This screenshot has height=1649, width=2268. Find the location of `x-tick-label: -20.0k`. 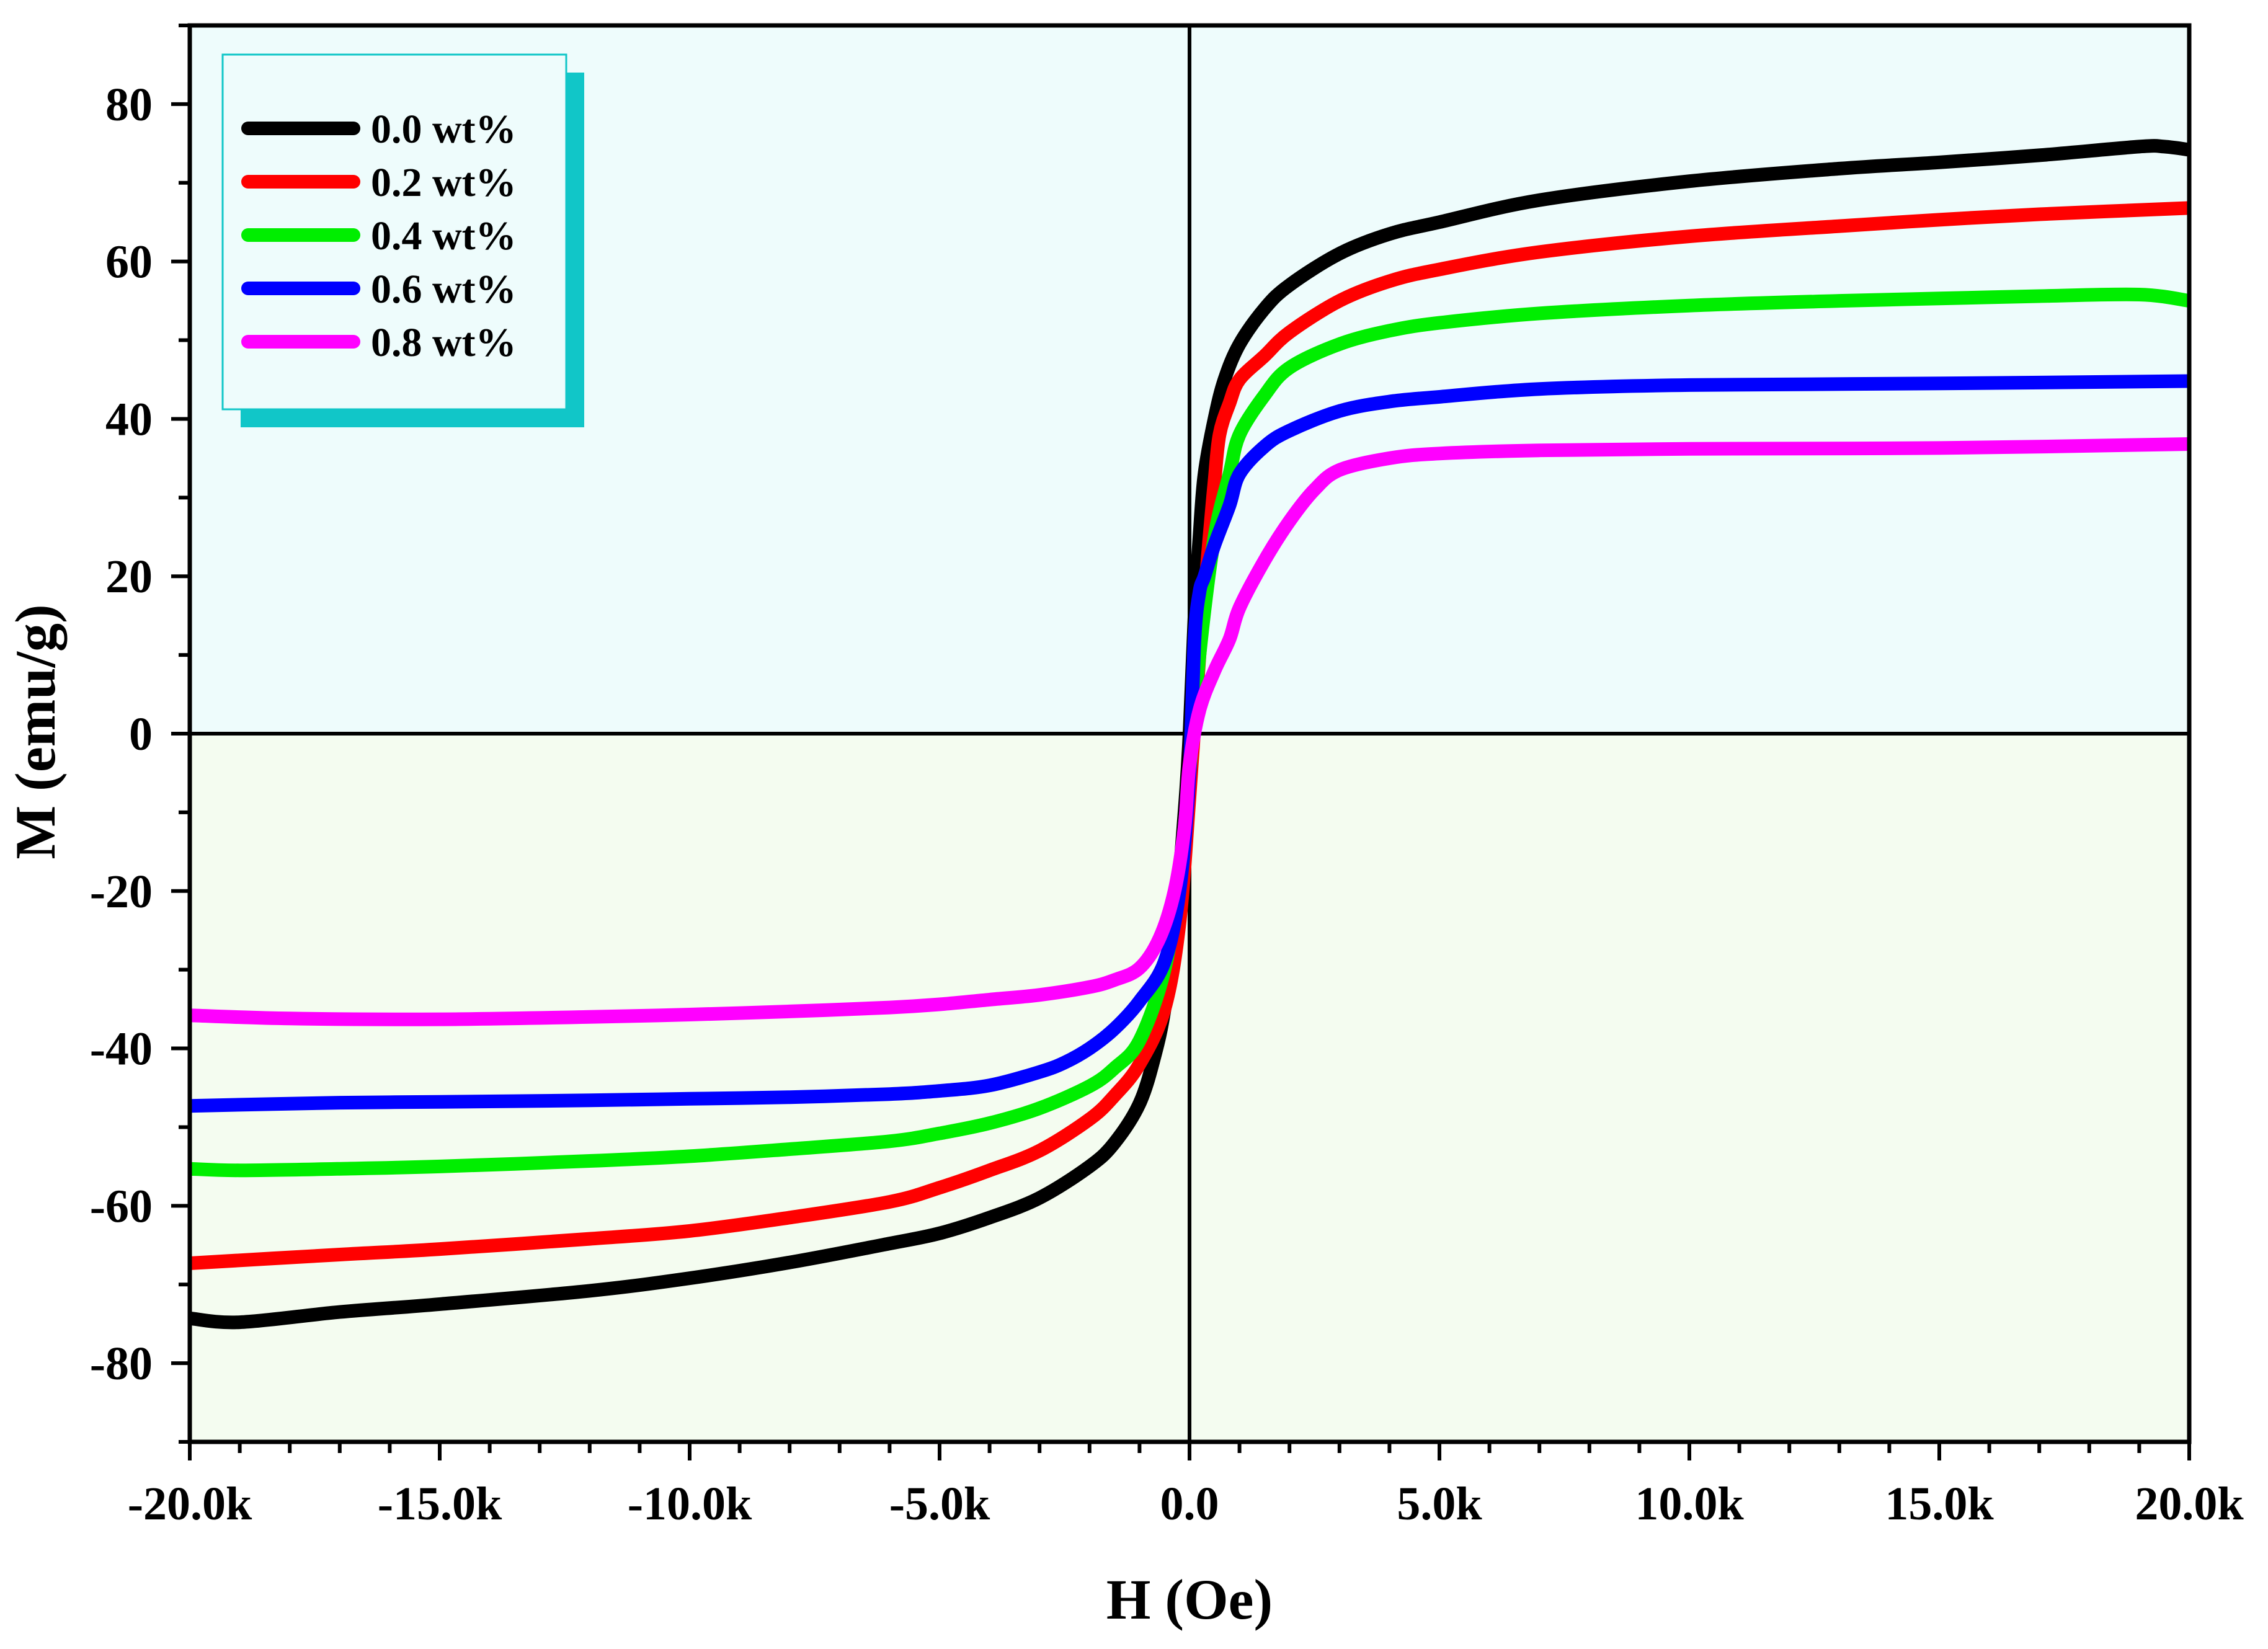

x-tick-label: -20.0k is located at coordinates (190, 1504).